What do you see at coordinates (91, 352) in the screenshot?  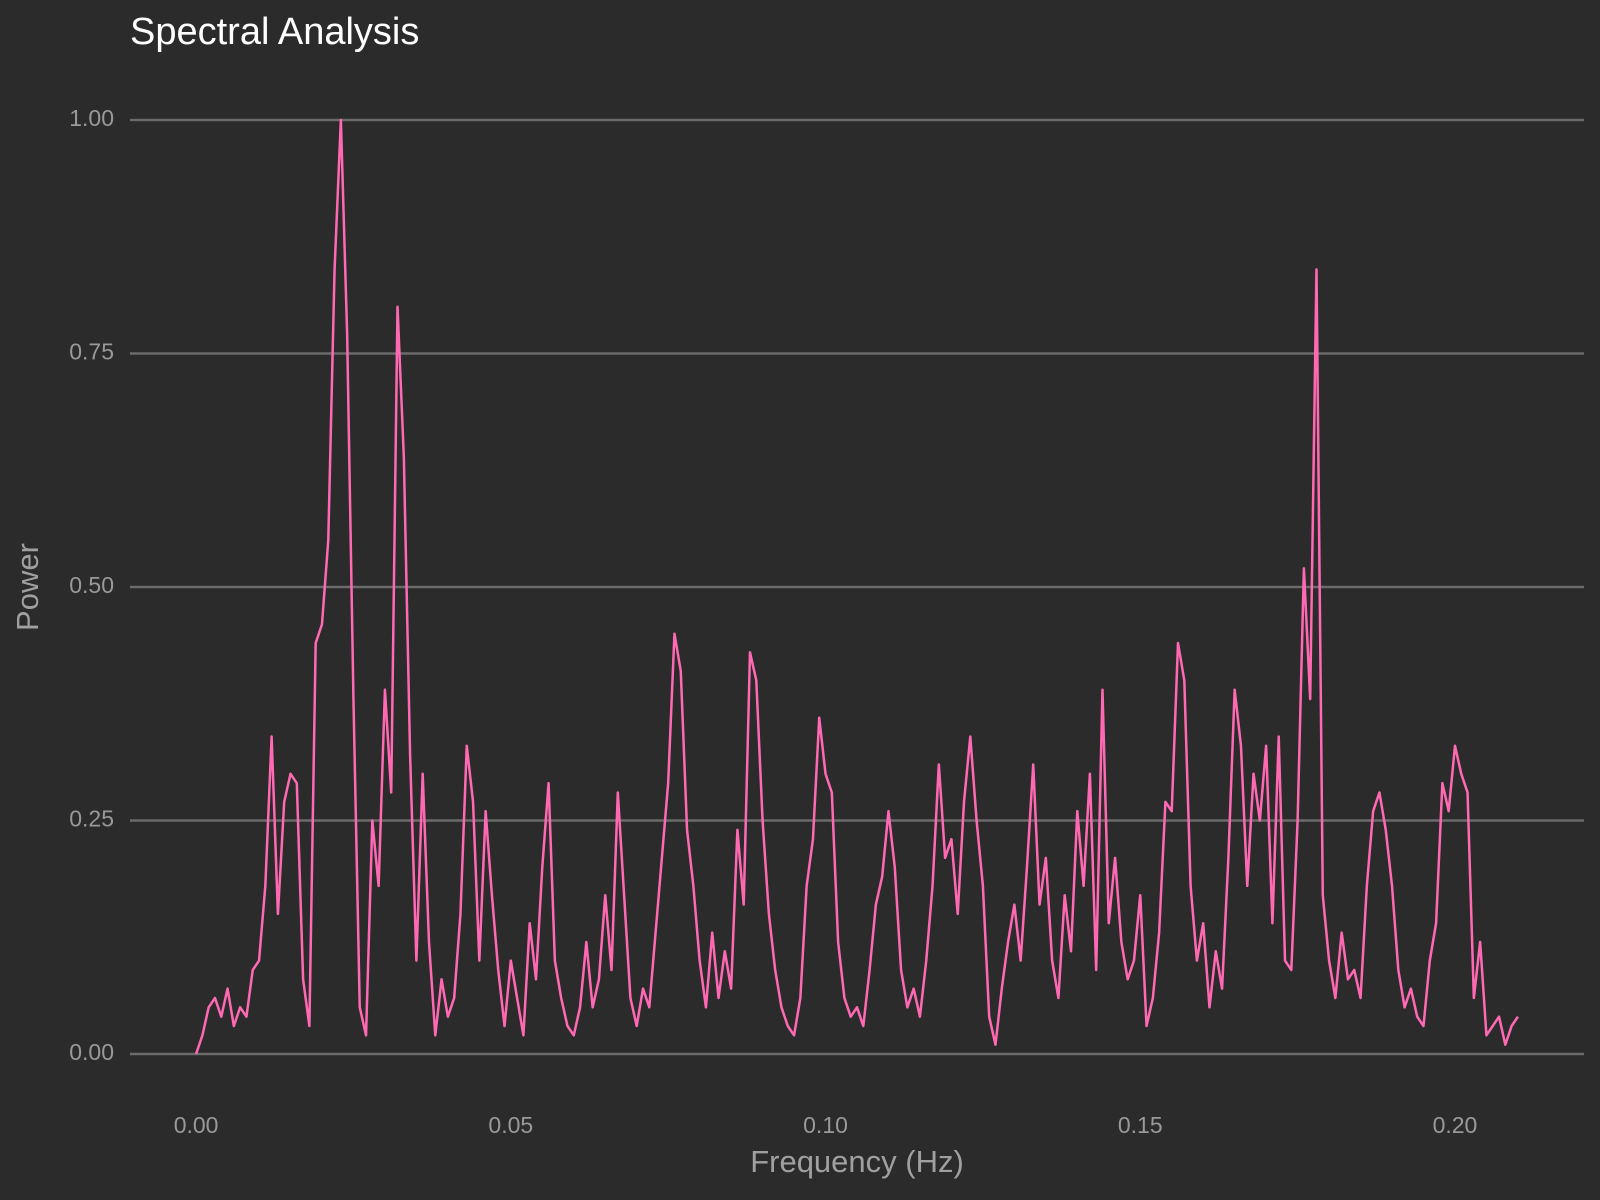 I see `y-tick-label: 0.75` at bounding box center [91, 352].